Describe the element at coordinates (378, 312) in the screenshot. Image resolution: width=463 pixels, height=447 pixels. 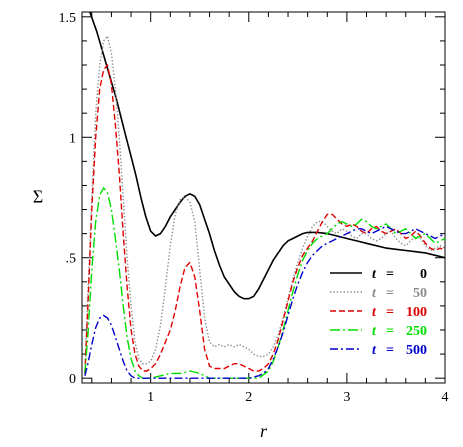
I see `legend: t = 0 t = 50 t = 100 t = 250 t = 500` at that location.